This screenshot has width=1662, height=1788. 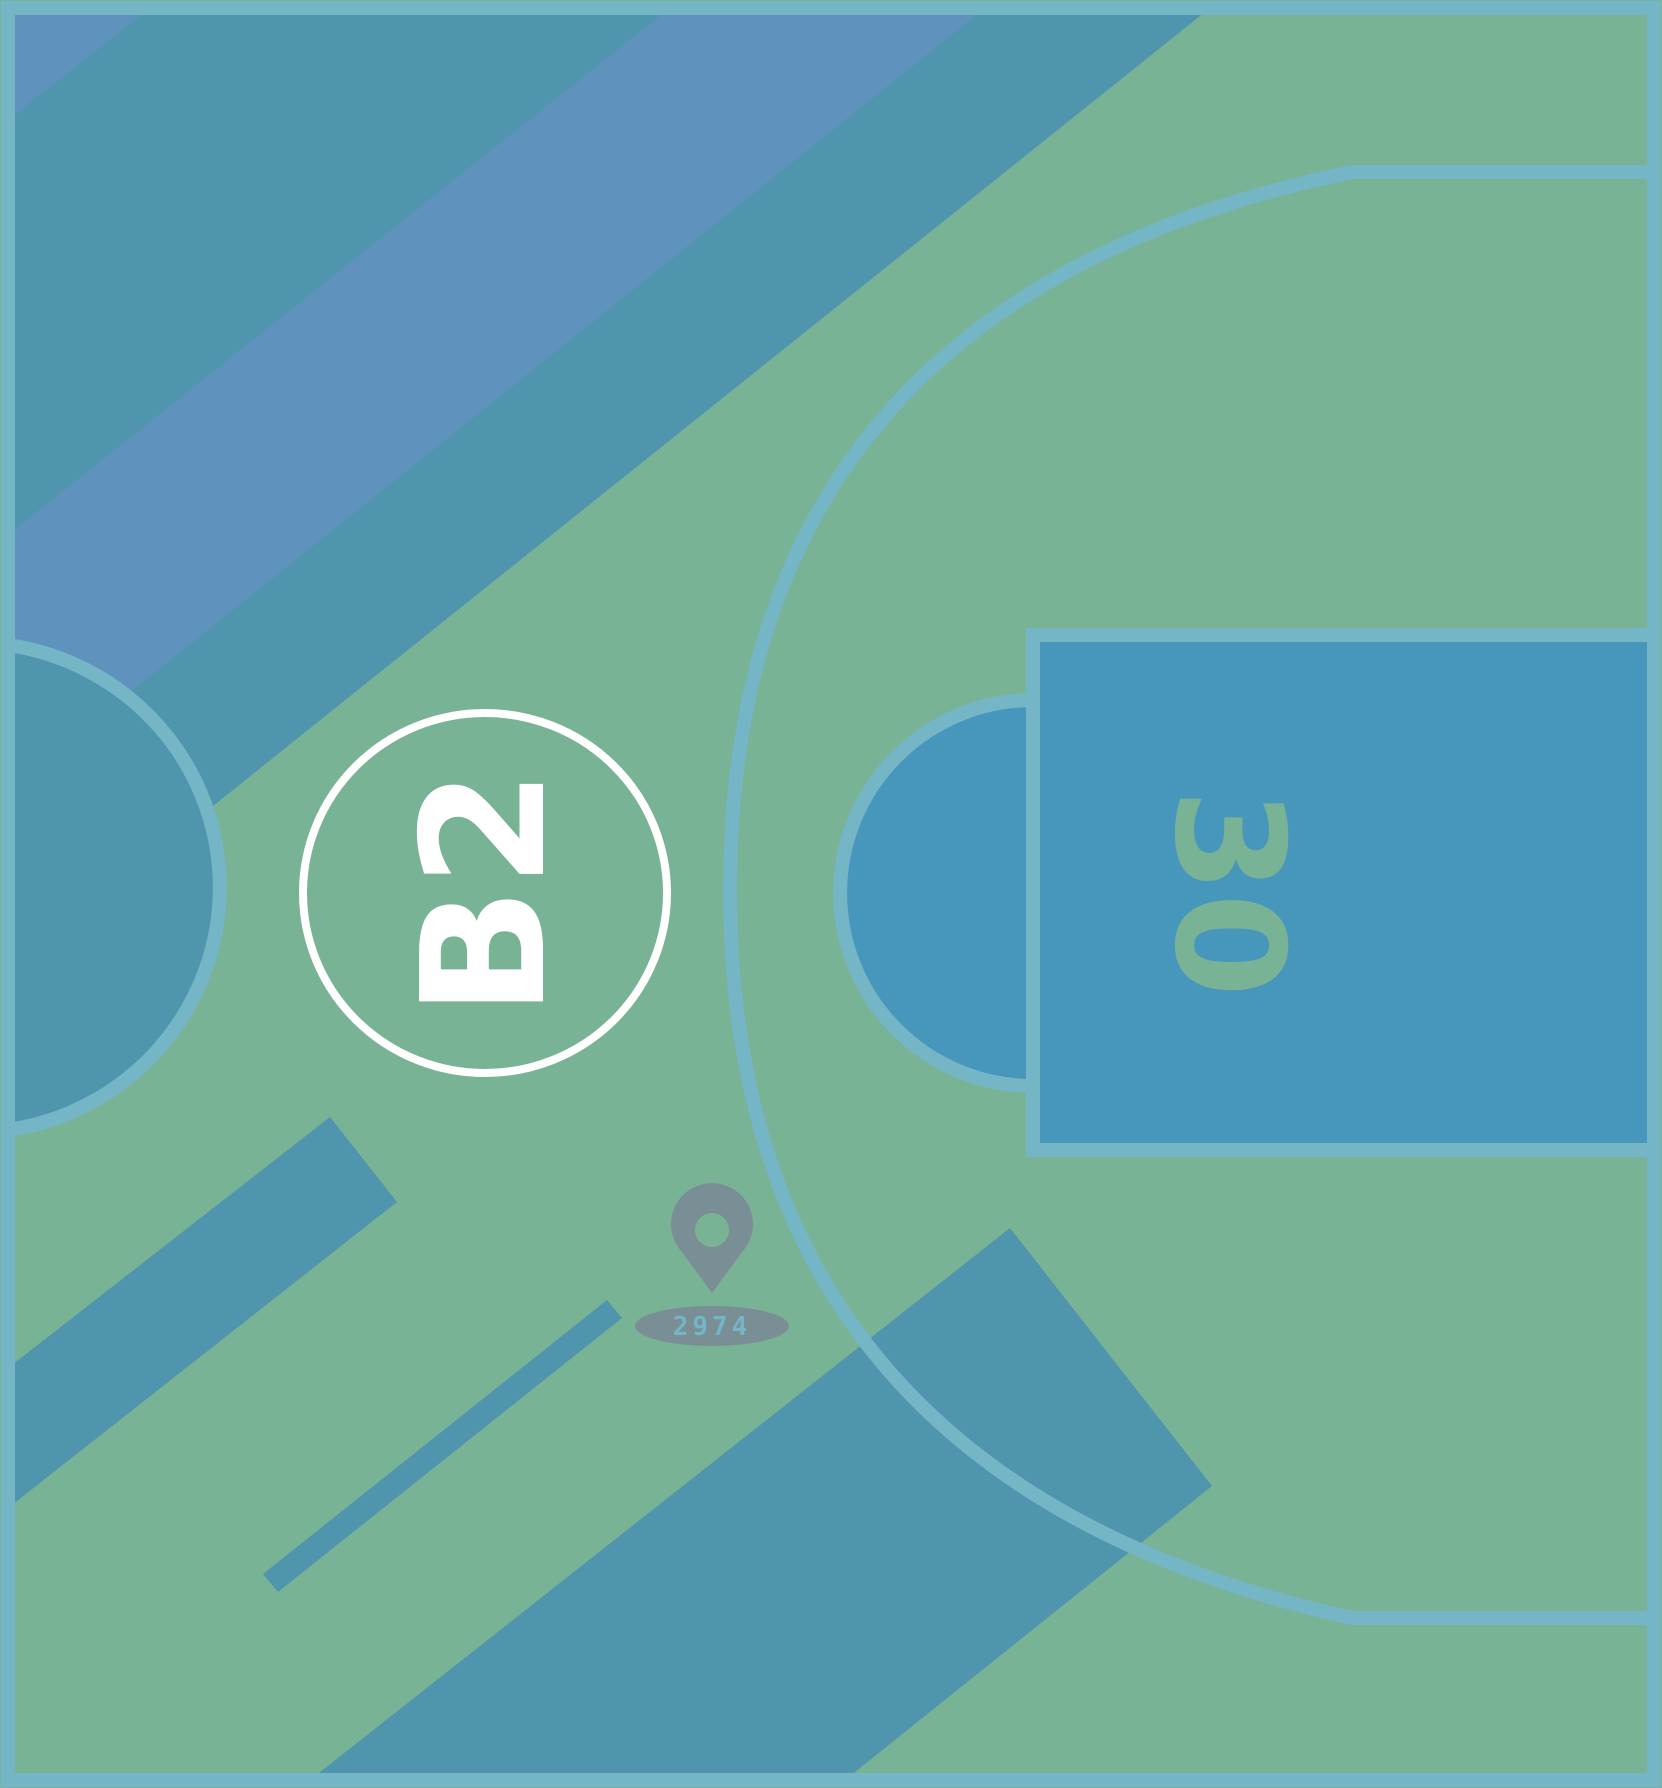 What do you see at coordinates (712, 1230) in the screenshot?
I see `map-pin-hole` at bounding box center [712, 1230].